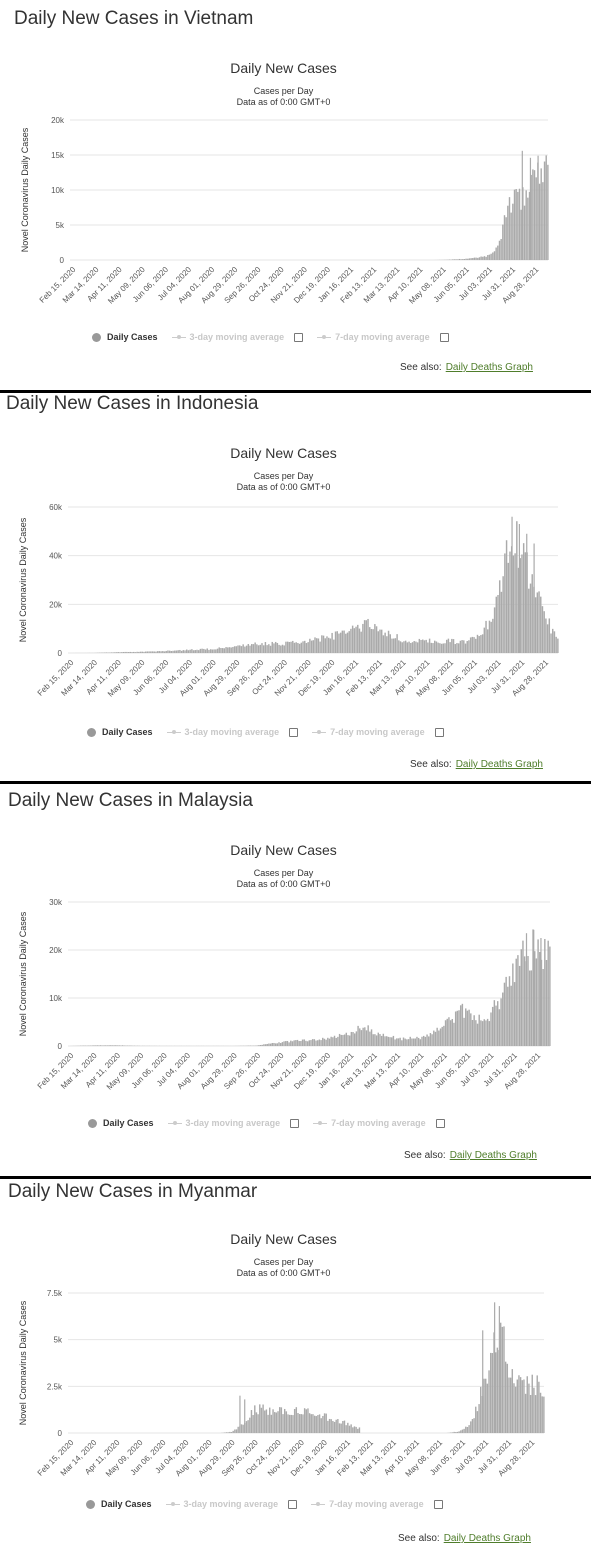 The height and width of the screenshot is (1567, 591). Describe the element at coordinates (289, 1239) in the screenshot. I see `chart-title: Daily New Cases` at that location.